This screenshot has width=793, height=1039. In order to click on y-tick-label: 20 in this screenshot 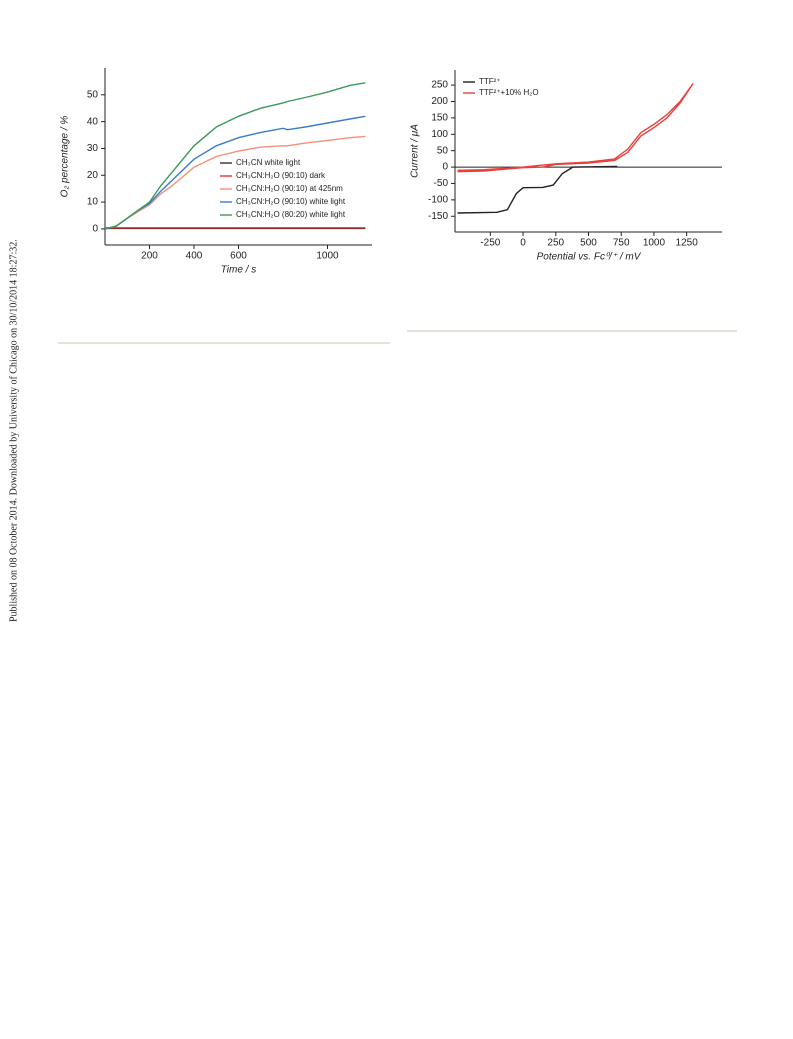, I will do `click(93, 175)`.